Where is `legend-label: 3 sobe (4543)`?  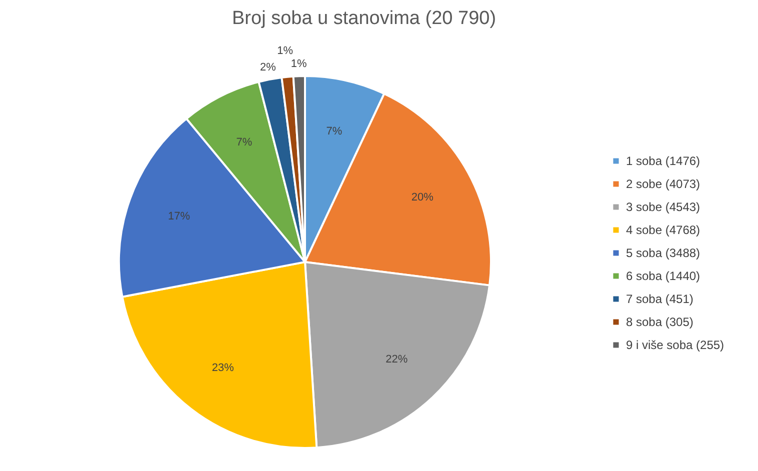
legend-label: 3 sobe (4543) is located at coordinates (663, 207).